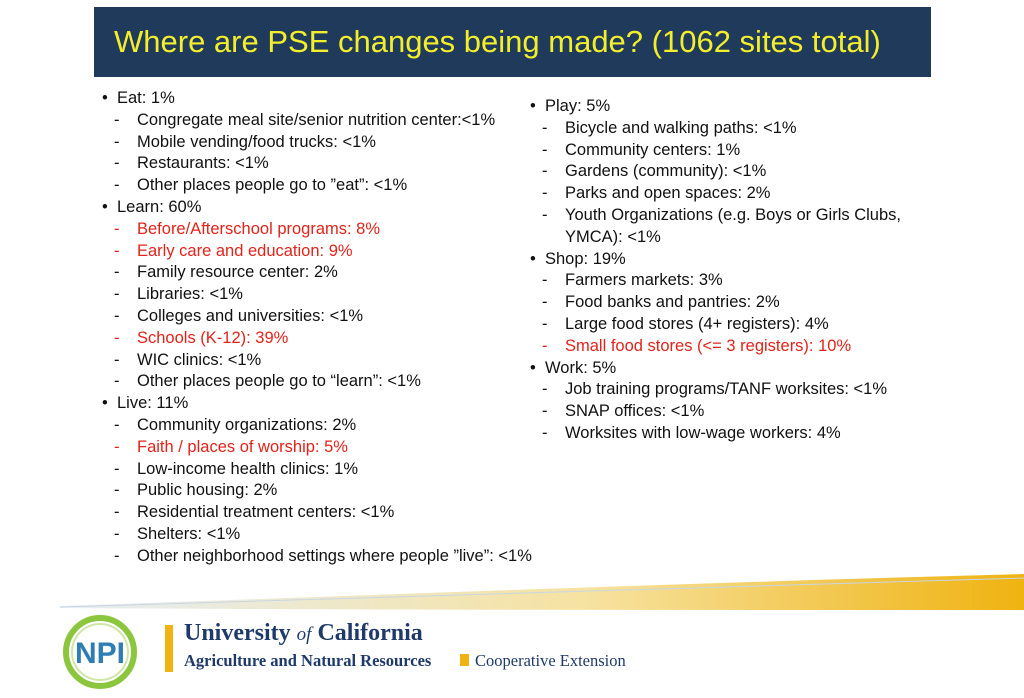 The height and width of the screenshot is (698, 1024). Describe the element at coordinates (464, 660) in the screenshot. I see `ce-square-icon` at that location.